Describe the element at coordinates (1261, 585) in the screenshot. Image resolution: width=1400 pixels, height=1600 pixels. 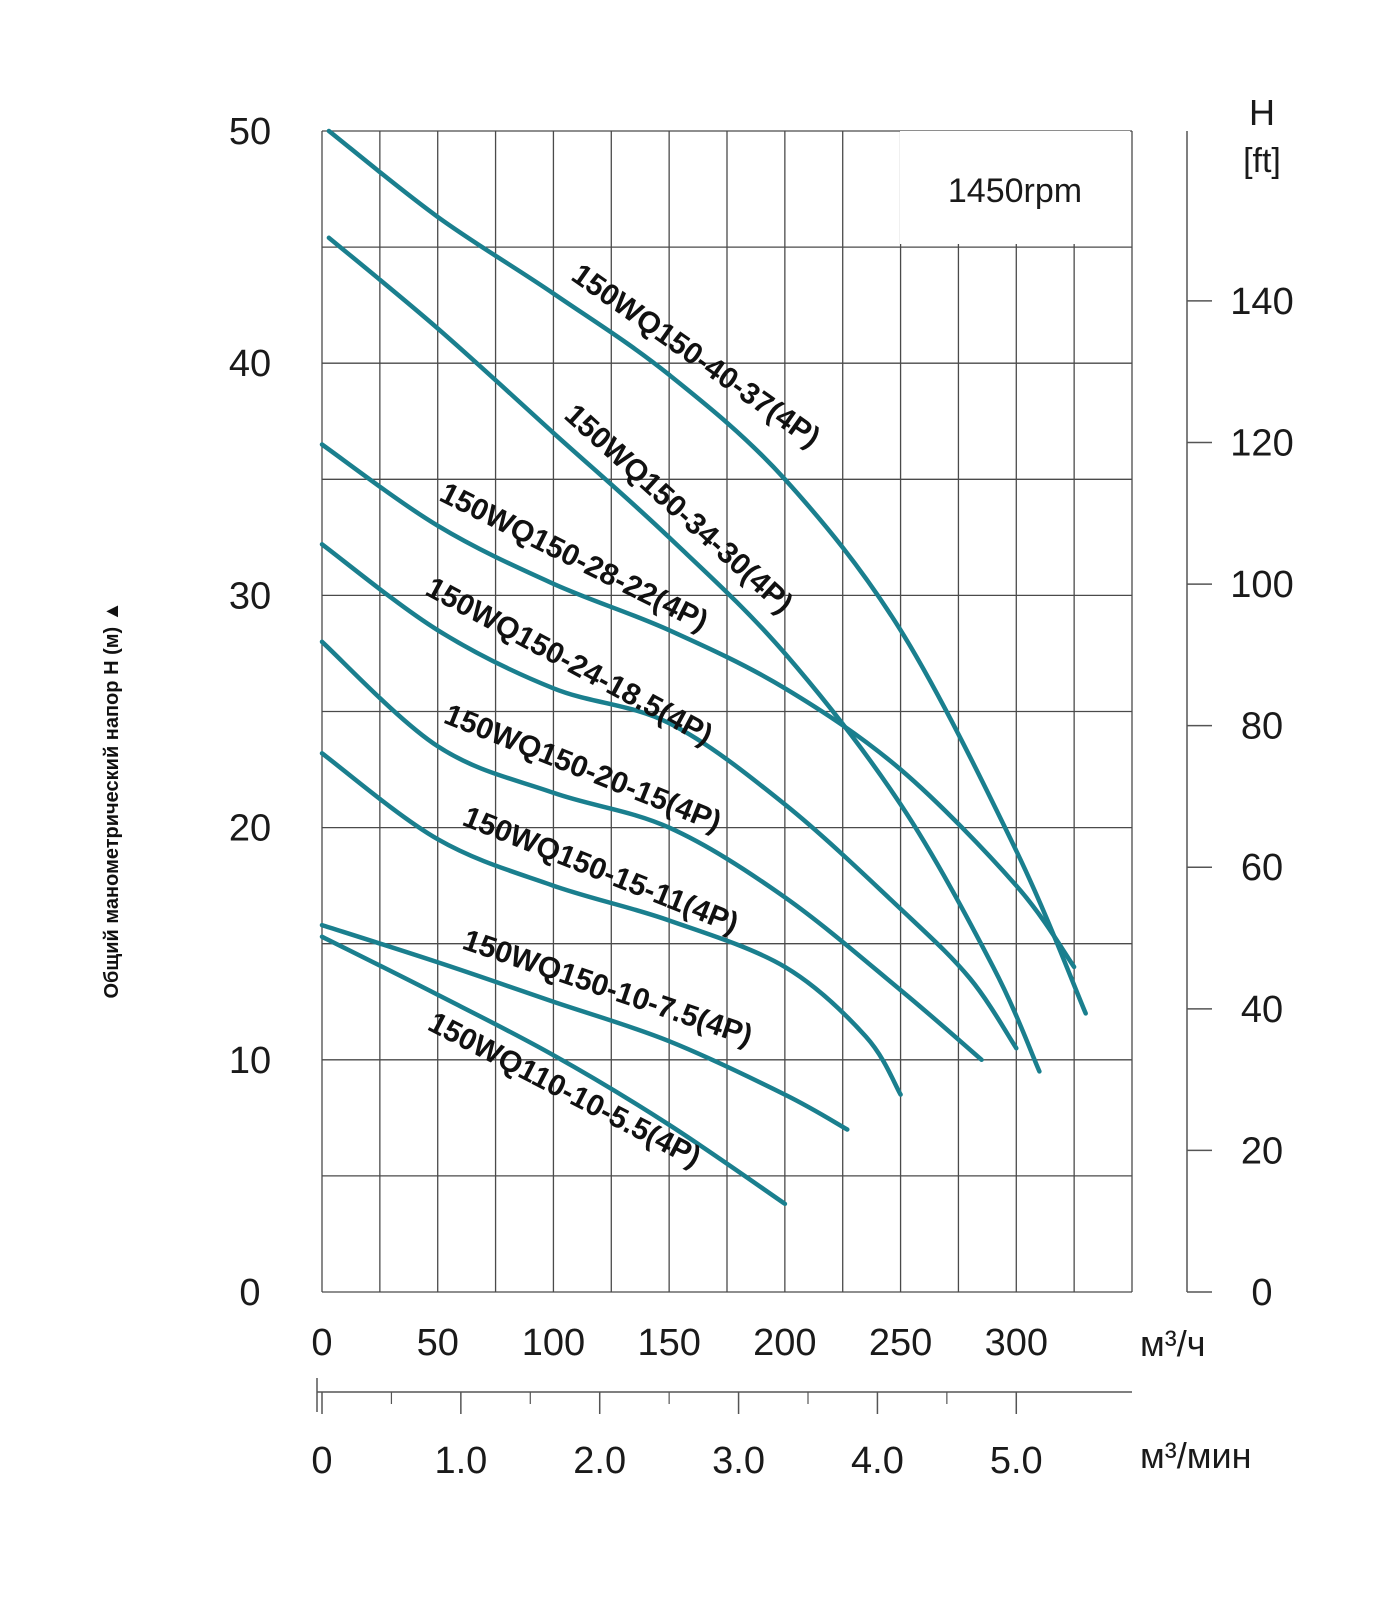
I see `ft-tick-label: 100` at that location.